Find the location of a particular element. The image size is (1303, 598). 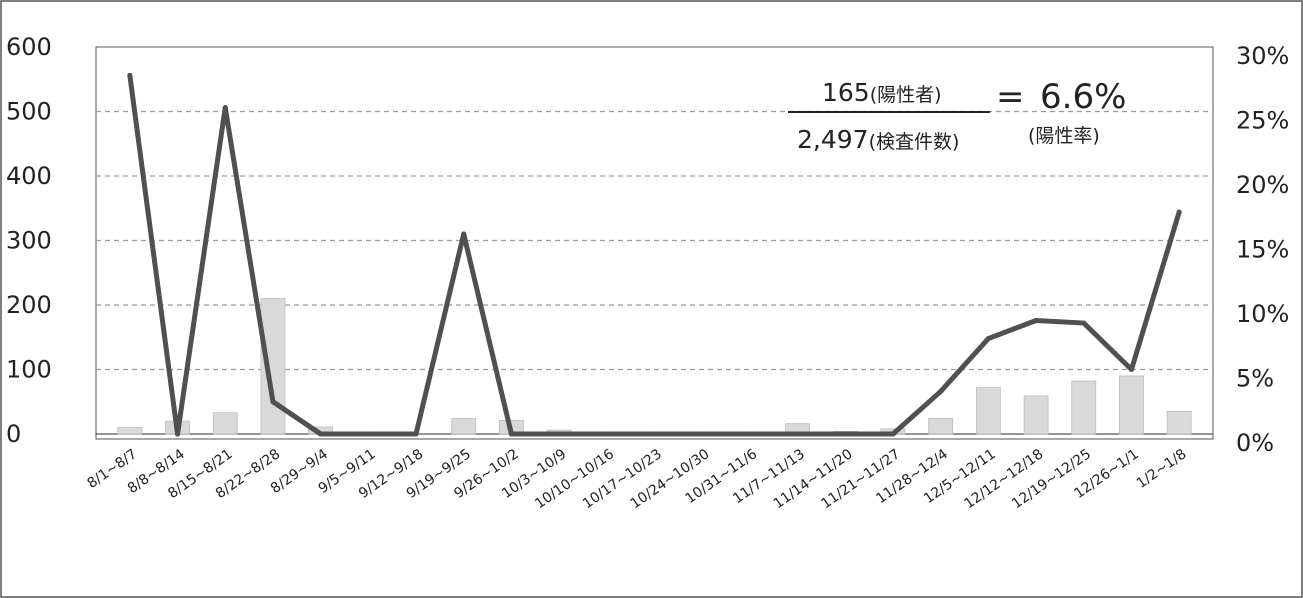

y-tick-label: 600 is located at coordinates (29, 47).